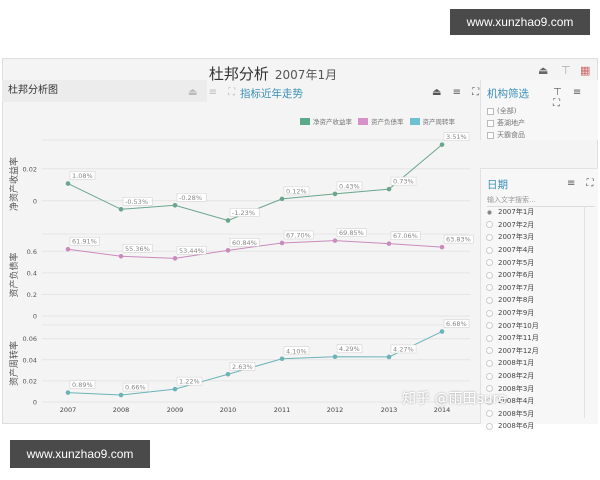 This screenshot has width=600, height=480. I want to click on date-option: 2007年12月, so click(512, 351).